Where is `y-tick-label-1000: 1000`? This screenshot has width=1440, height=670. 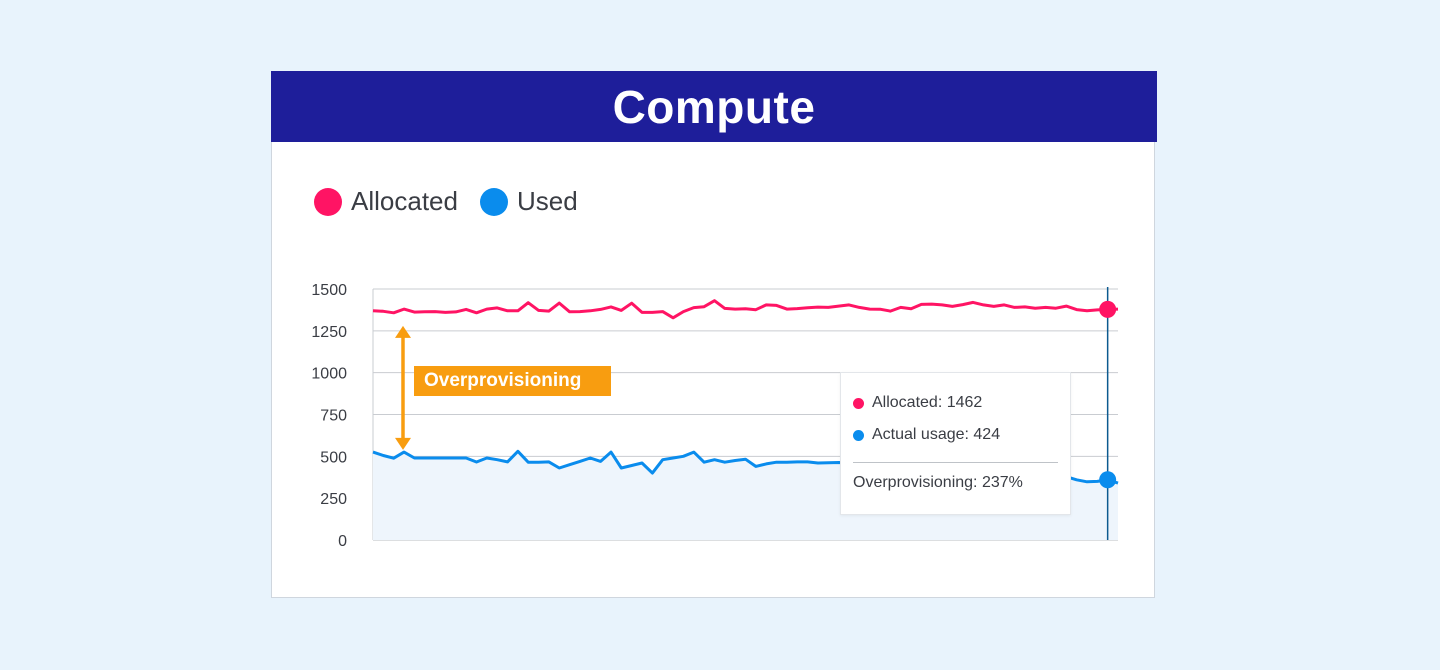 y-tick-label-1000: 1000 is located at coordinates (329, 374).